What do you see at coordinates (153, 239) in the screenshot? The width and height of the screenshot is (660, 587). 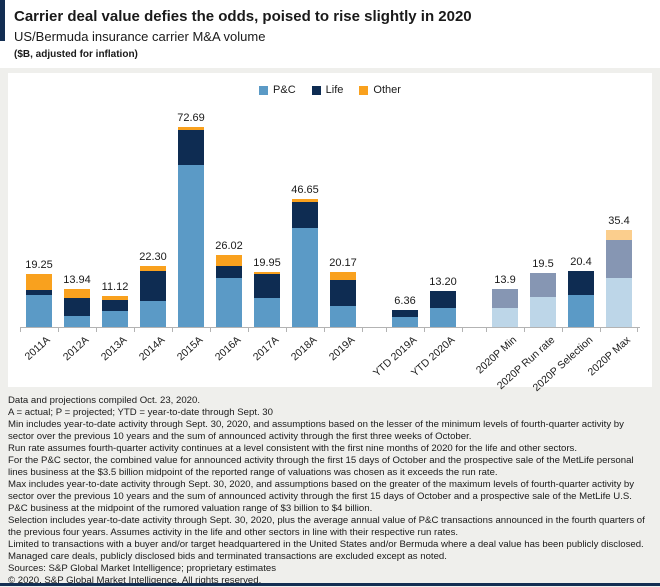 I see `bar-group: 22.30 2014A` at bounding box center [153, 239].